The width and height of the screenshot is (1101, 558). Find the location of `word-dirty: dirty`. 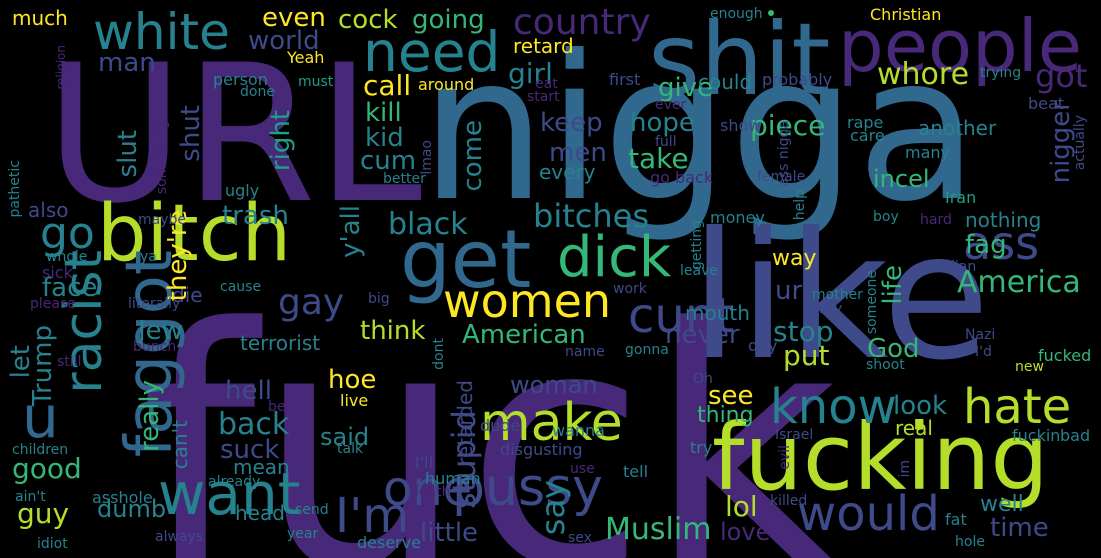

word-dirty: dirty is located at coordinates (826, 309).